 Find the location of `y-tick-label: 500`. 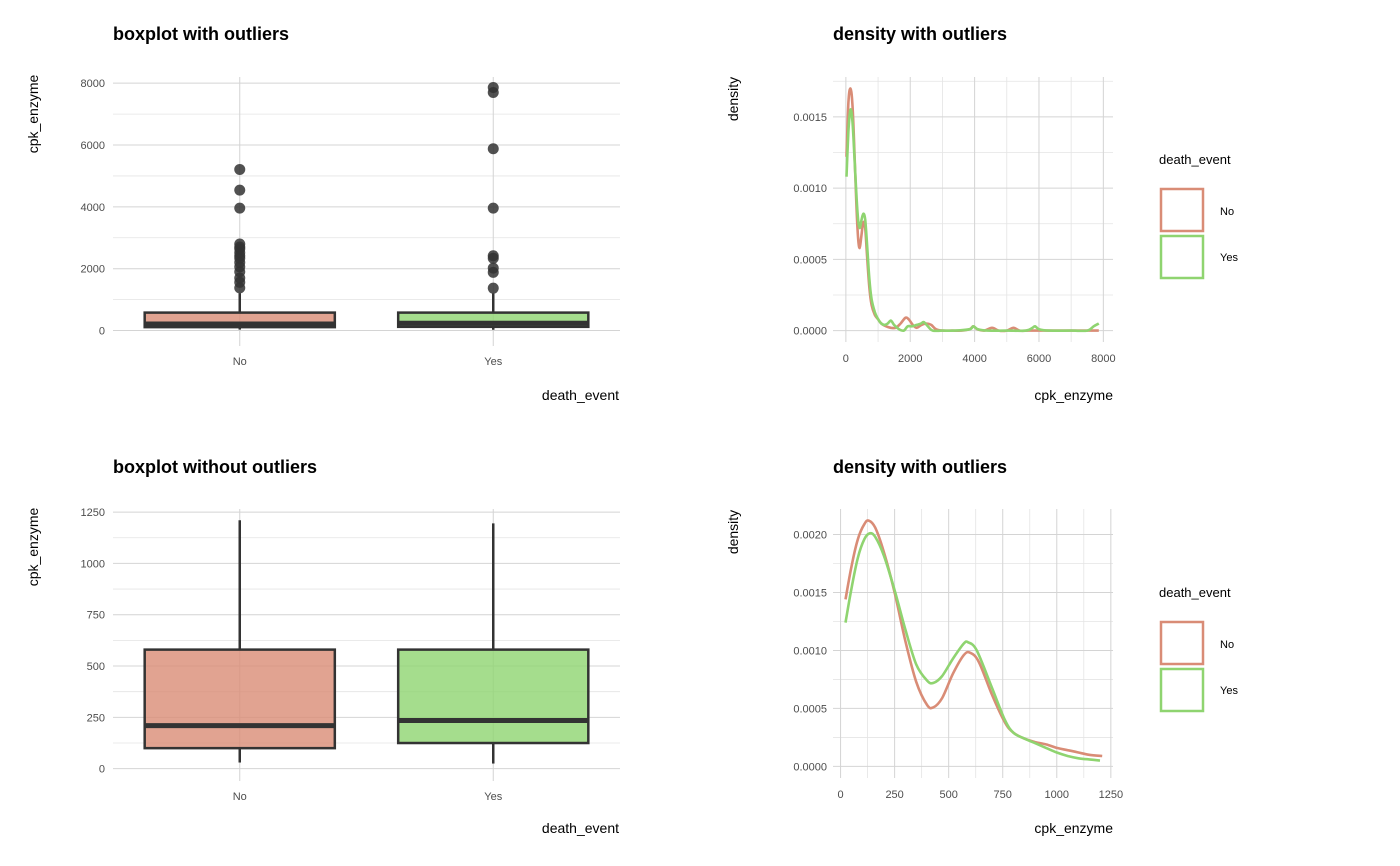

y-tick-label: 500 is located at coordinates (96, 667).